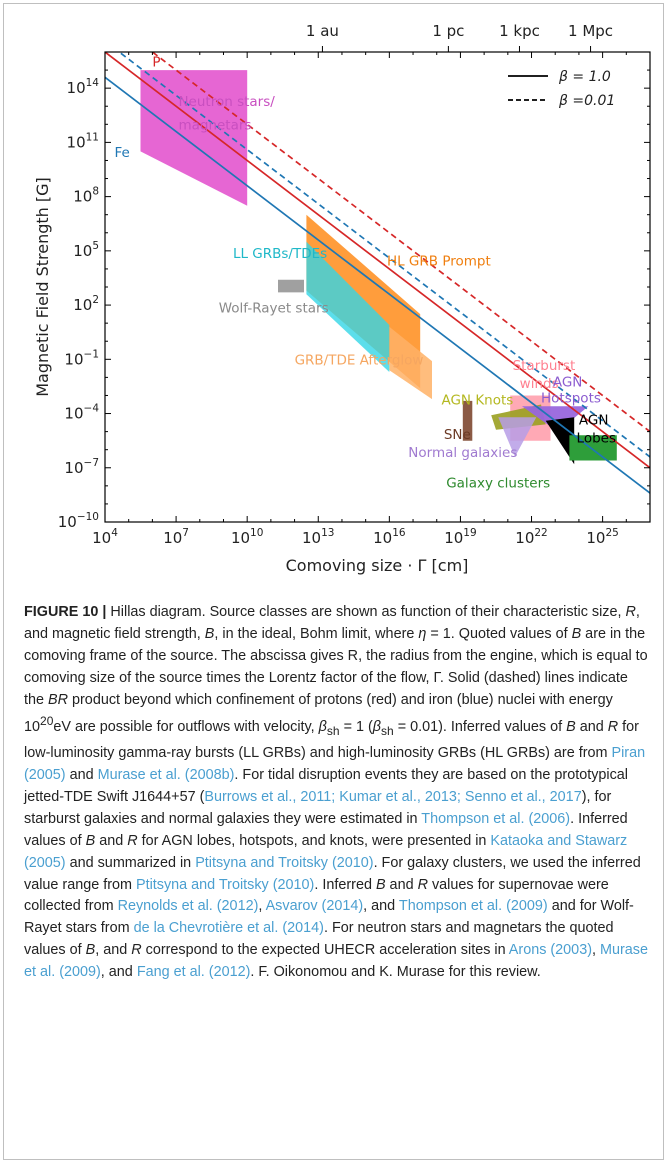 The width and height of the screenshot is (669, 1164). I want to click on citation-link: Piran (2005), so click(335, 764).